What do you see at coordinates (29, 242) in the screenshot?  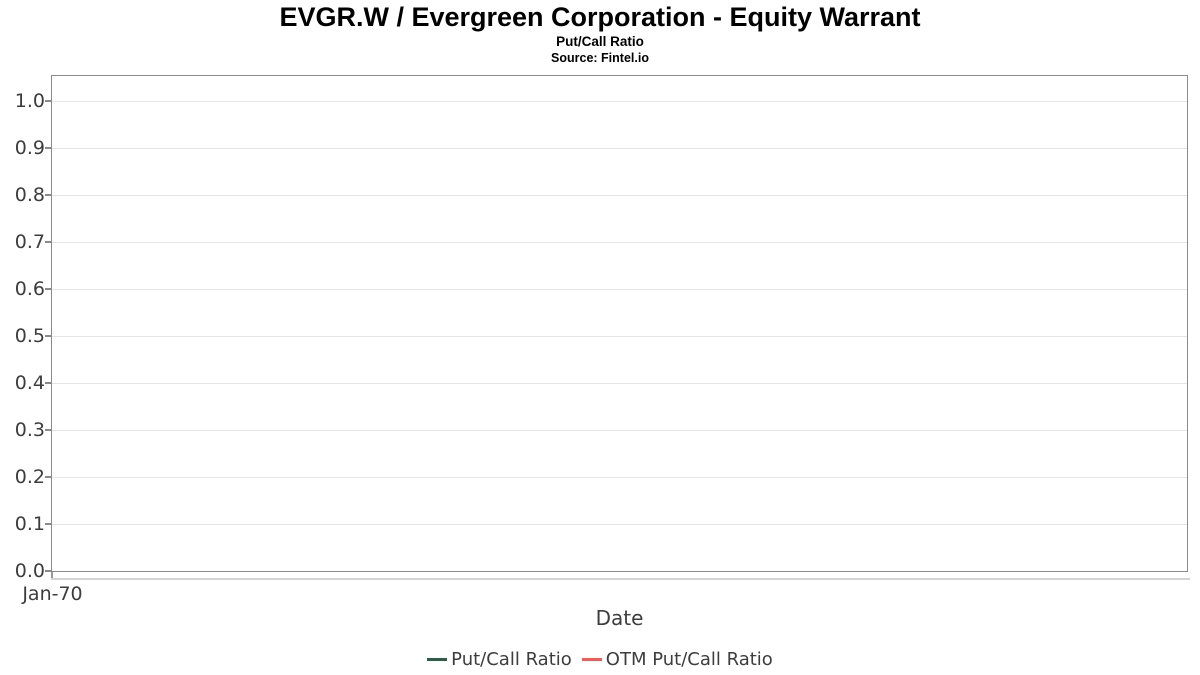 I see `y-tick-label: 0.7` at bounding box center [29, 242].